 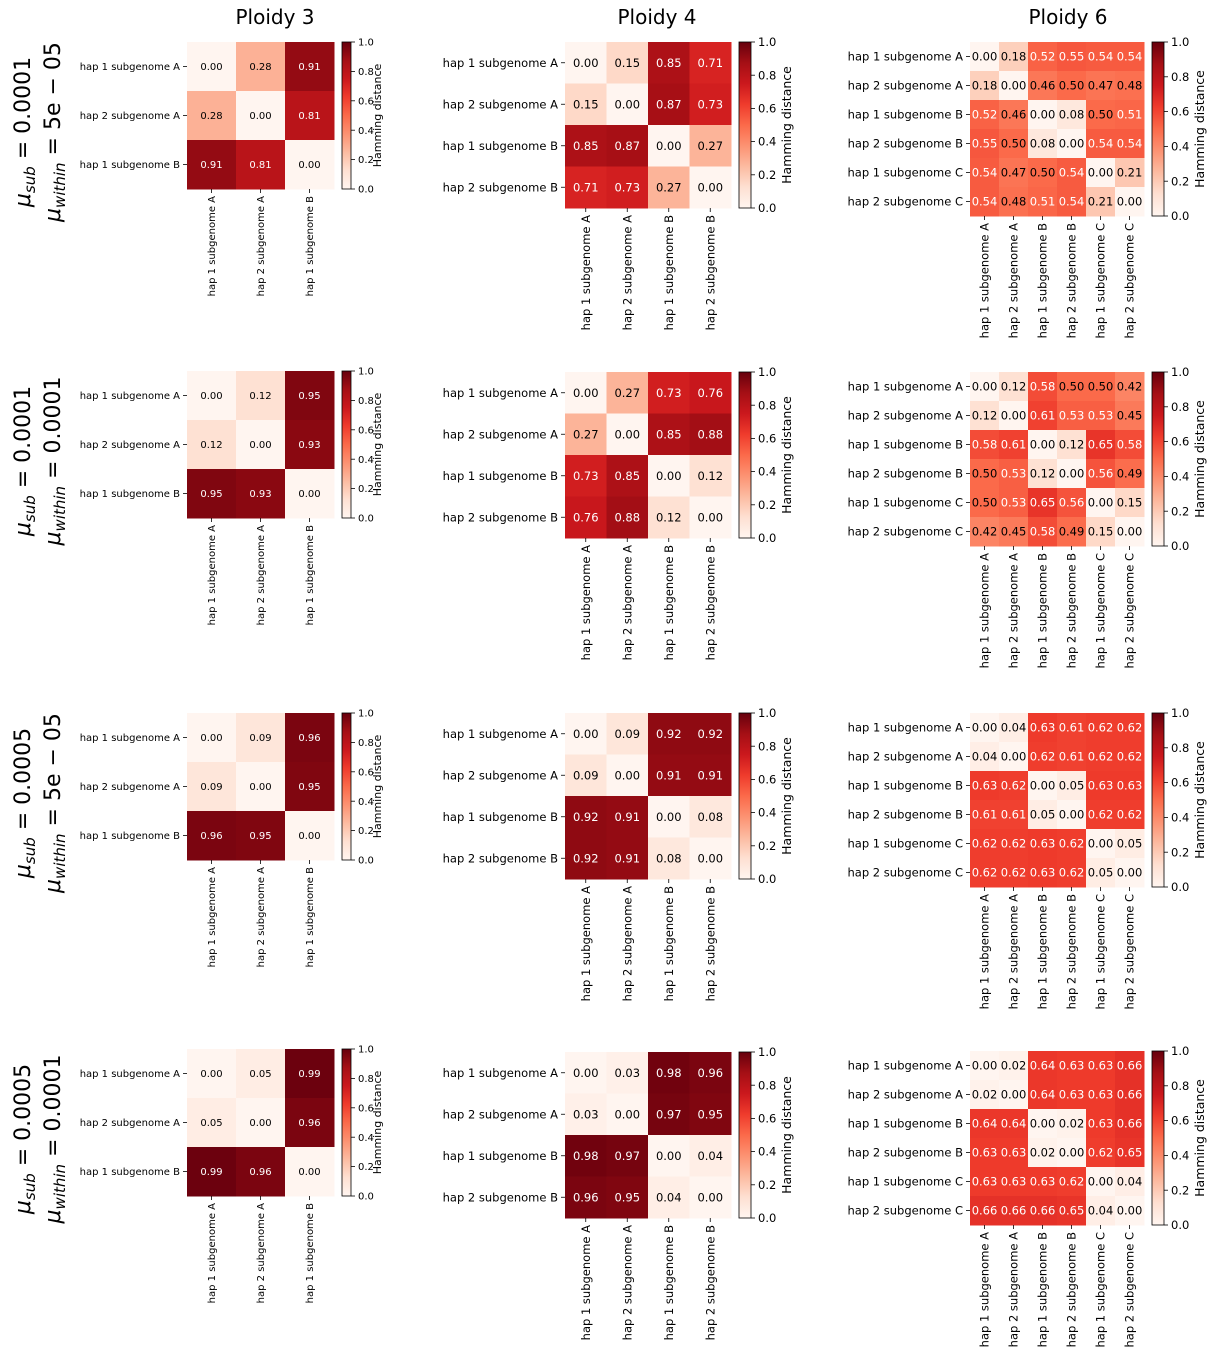 What do you see at coordinates (55, 132) in the screenshot?
I see `row-label-within-1: μwithin = 5e − 05` at bounding box center [55, 132].